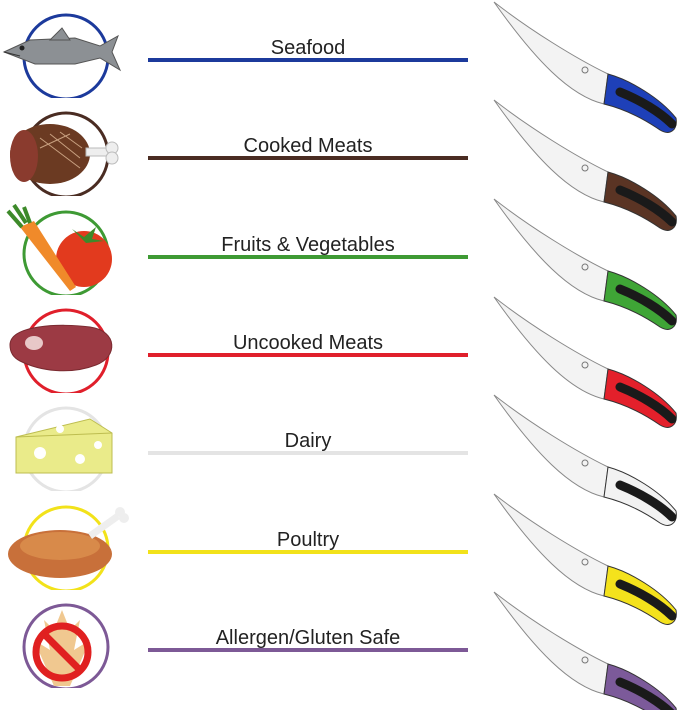 Image resolution: width=679 pixels, height=710 pixels. What do you see at coordinates (68, 547) in the screenshot?
I see `roast-chicken-icon` at bounding box center [68, 547].